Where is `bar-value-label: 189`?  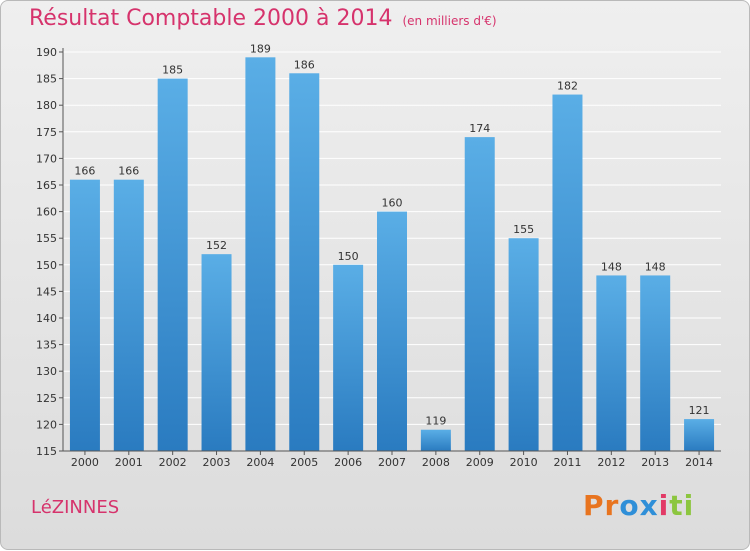 bar-value-label: 189 is located at coordinates (260, 48).